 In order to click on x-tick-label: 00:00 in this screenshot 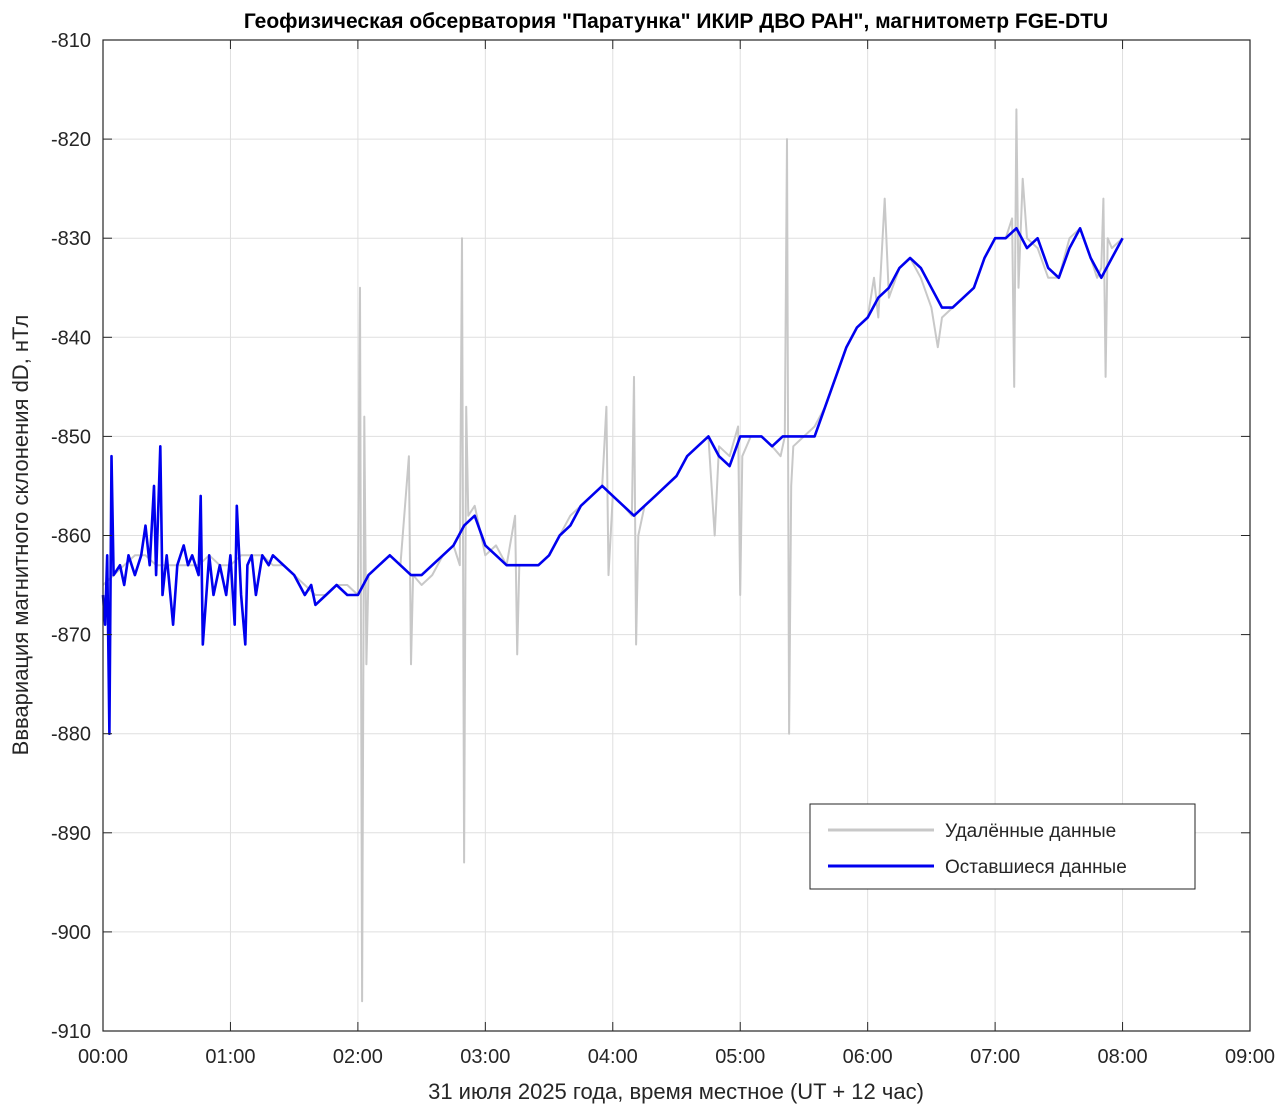, I will do `click(103, 1057)`.